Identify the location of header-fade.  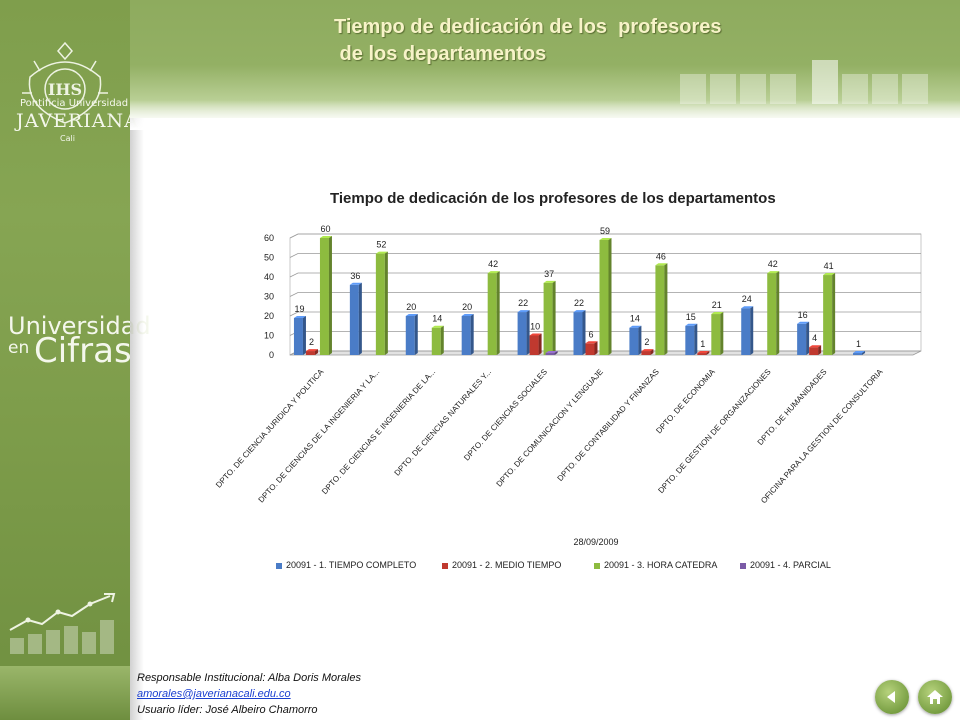
(545, 115).